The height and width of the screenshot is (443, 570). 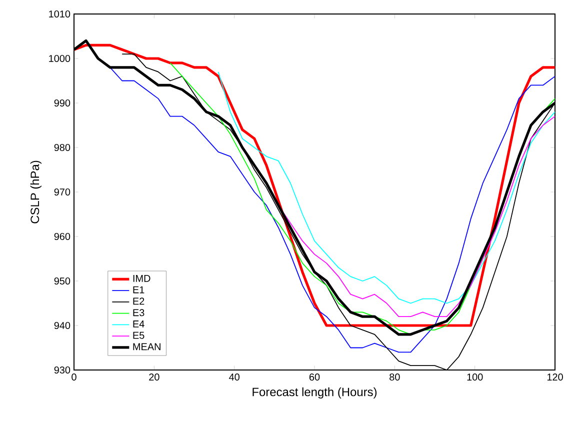 What do you see at coordinates (555, 377) in the screenshot?
I see `x-tick-label: 120` at bounding box center [555, 377].